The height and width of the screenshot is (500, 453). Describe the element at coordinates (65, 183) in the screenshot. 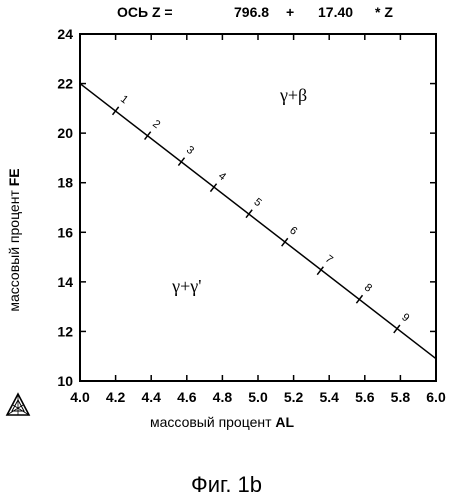

I see `y-tick-label-4: 18` at that location.